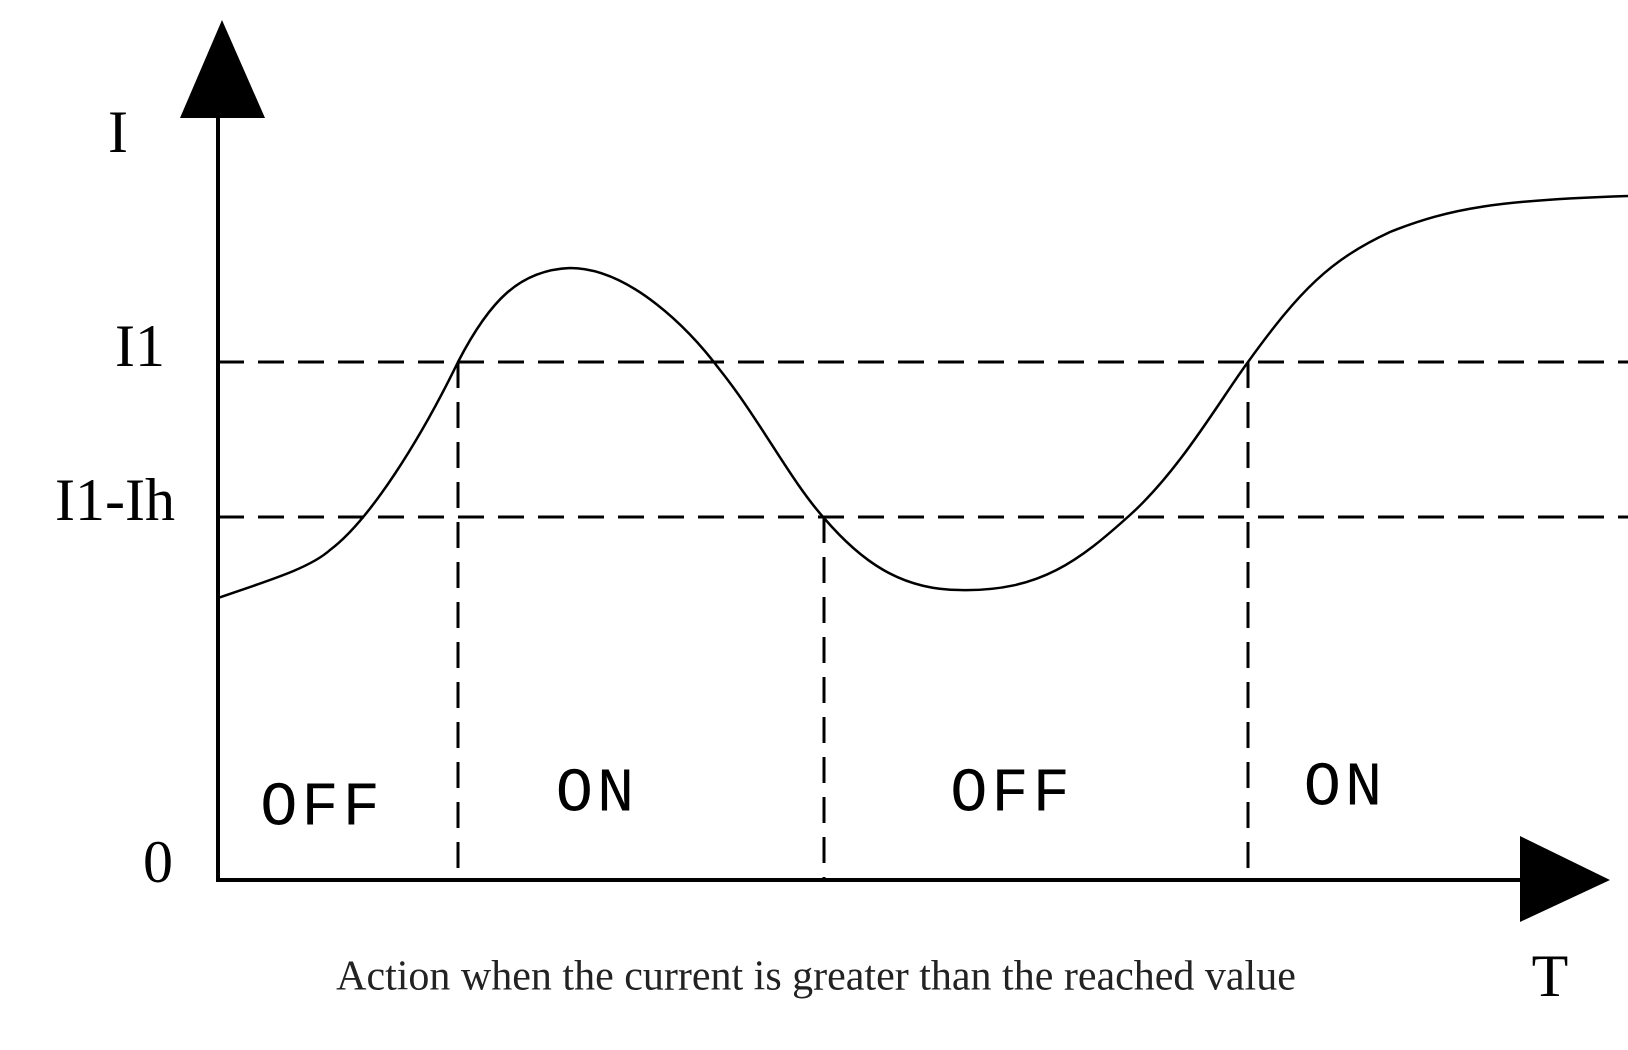  What do you see at coordinates (118, 132) in the screenshot?
I see `y-axis-label: I` at bounding box center [118, 132].